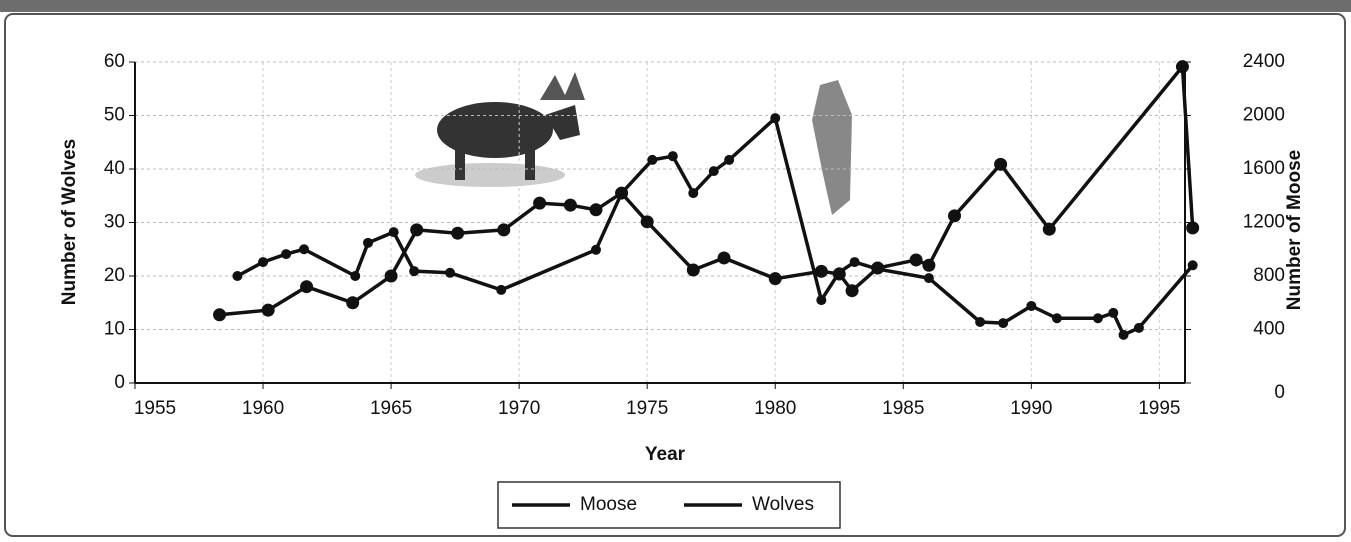 The width and height of the screenshot is (1351, 542). What do you see at coordinates (263, 408) in the screenshot?
I see `x-tick-label: 1960` at bounding box center [263, 408].